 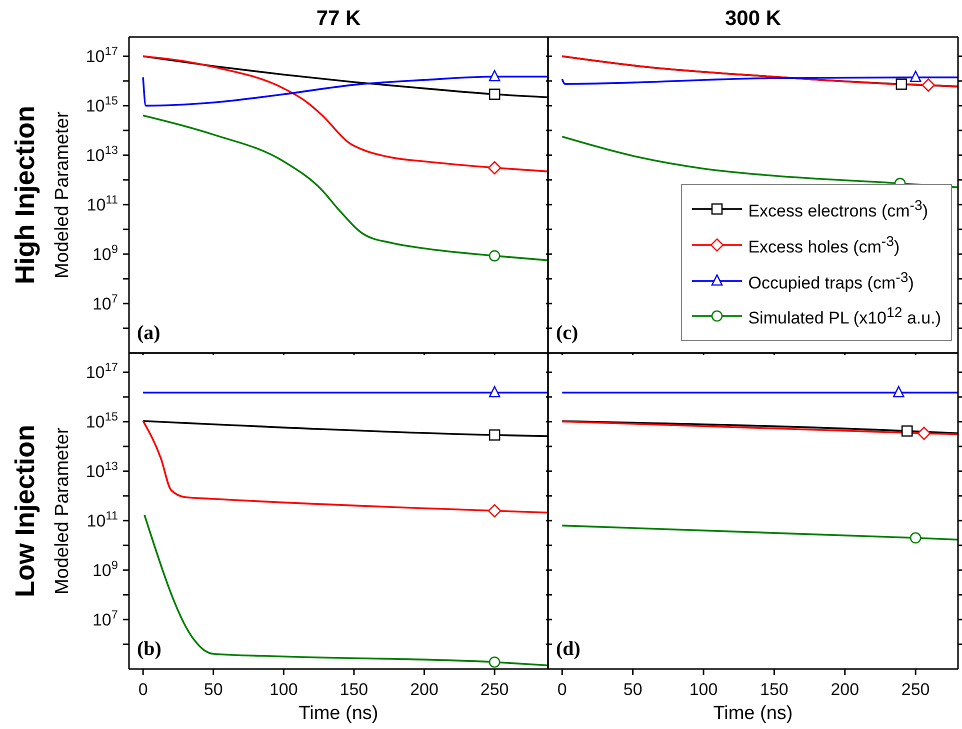 I want to click on chart-title: 77 K, so click(x=338, y=18).